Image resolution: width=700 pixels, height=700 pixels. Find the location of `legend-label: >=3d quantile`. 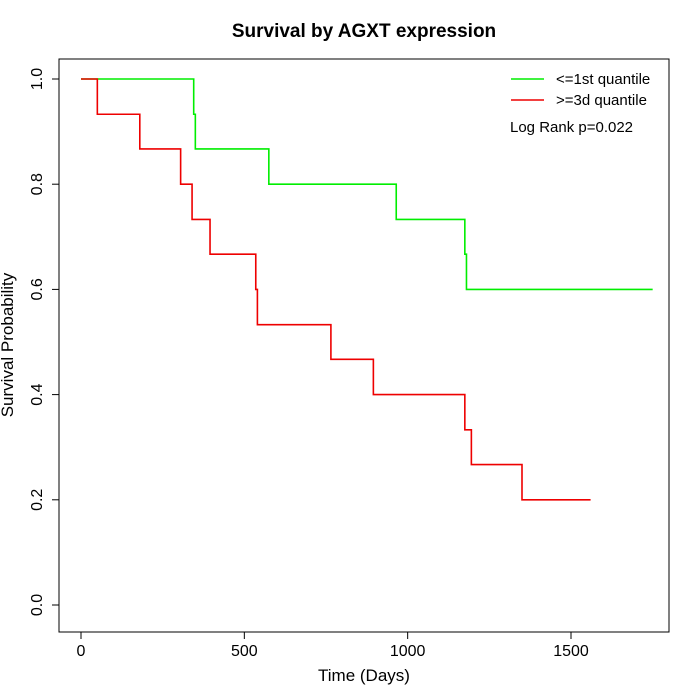

legend-label: >=3d quantile is located at coordinates (601, 100).